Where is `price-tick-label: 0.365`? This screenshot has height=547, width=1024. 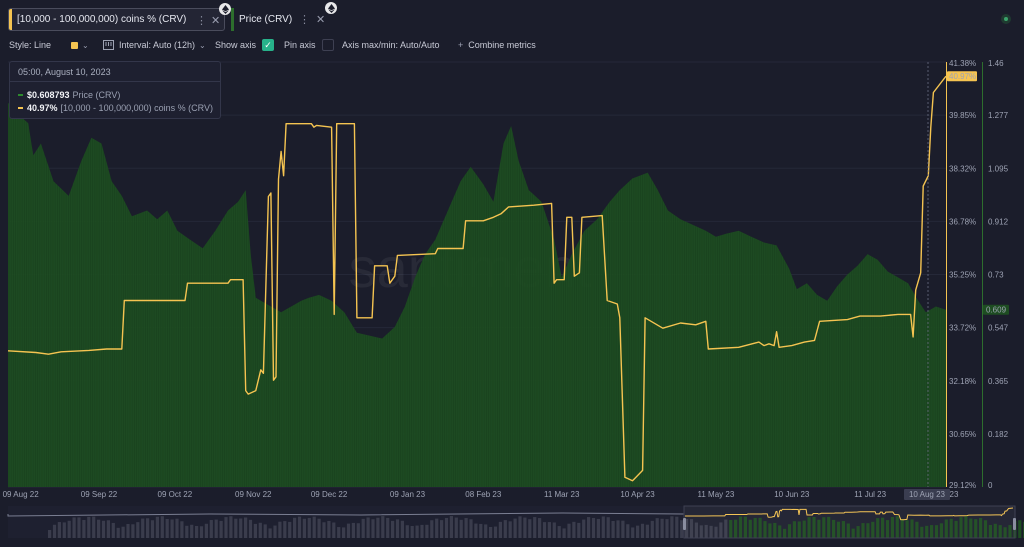
price-tick-label: 0.365 is located at coordinates (998, 381).